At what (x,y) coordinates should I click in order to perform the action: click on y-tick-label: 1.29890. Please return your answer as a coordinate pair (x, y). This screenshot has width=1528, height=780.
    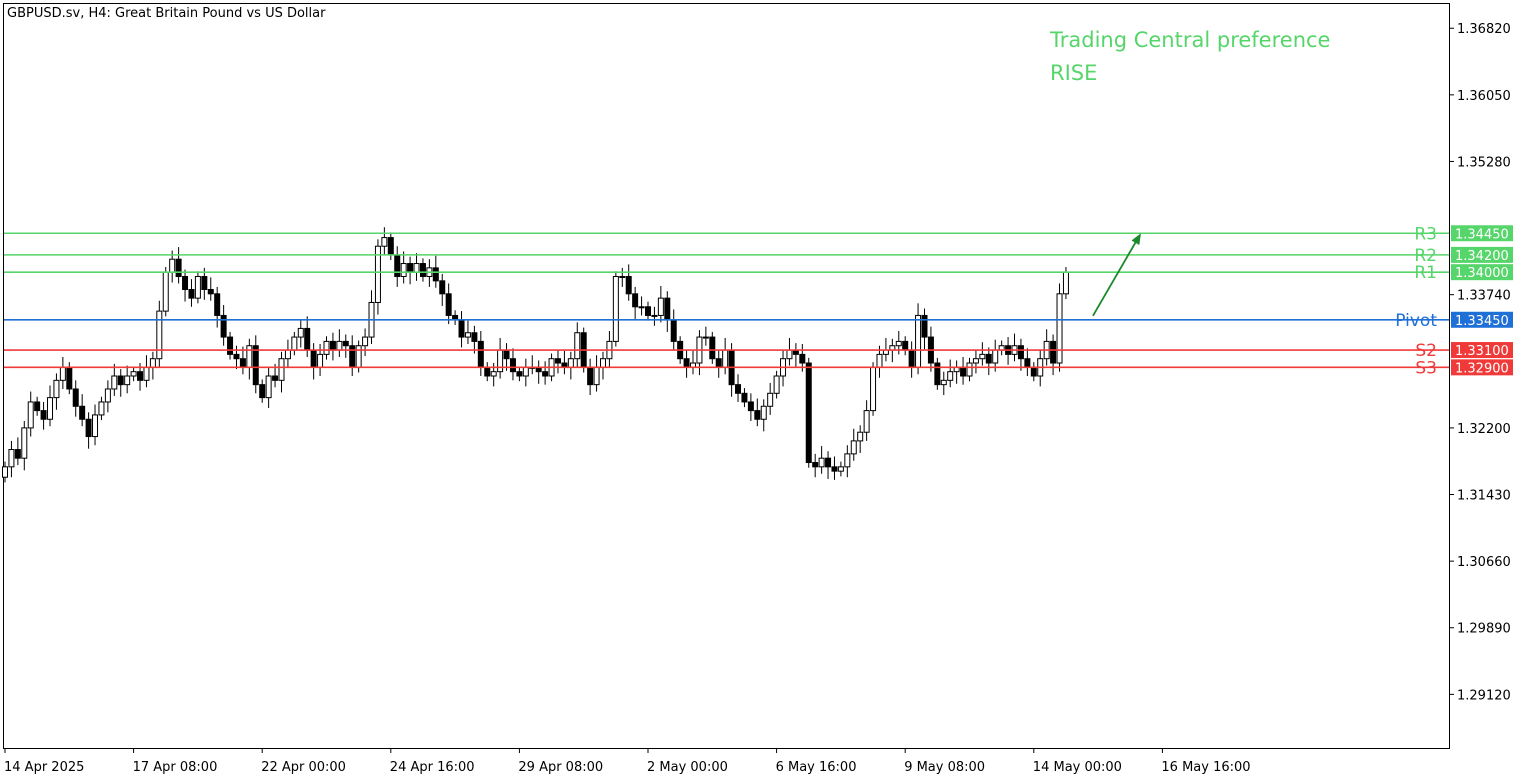
    Looking at the image, I should click on (1484, 629).